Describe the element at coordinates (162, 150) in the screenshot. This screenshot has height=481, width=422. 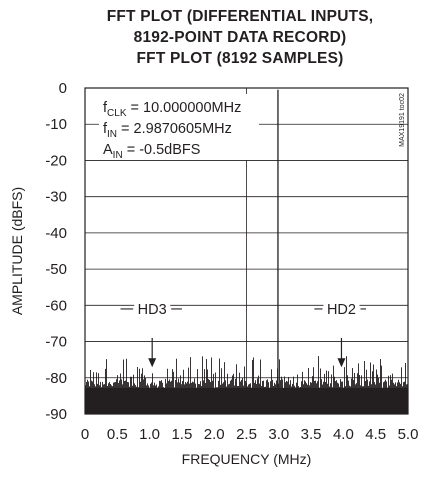
I see `ain-value: = -0.5dBFS` at that location.